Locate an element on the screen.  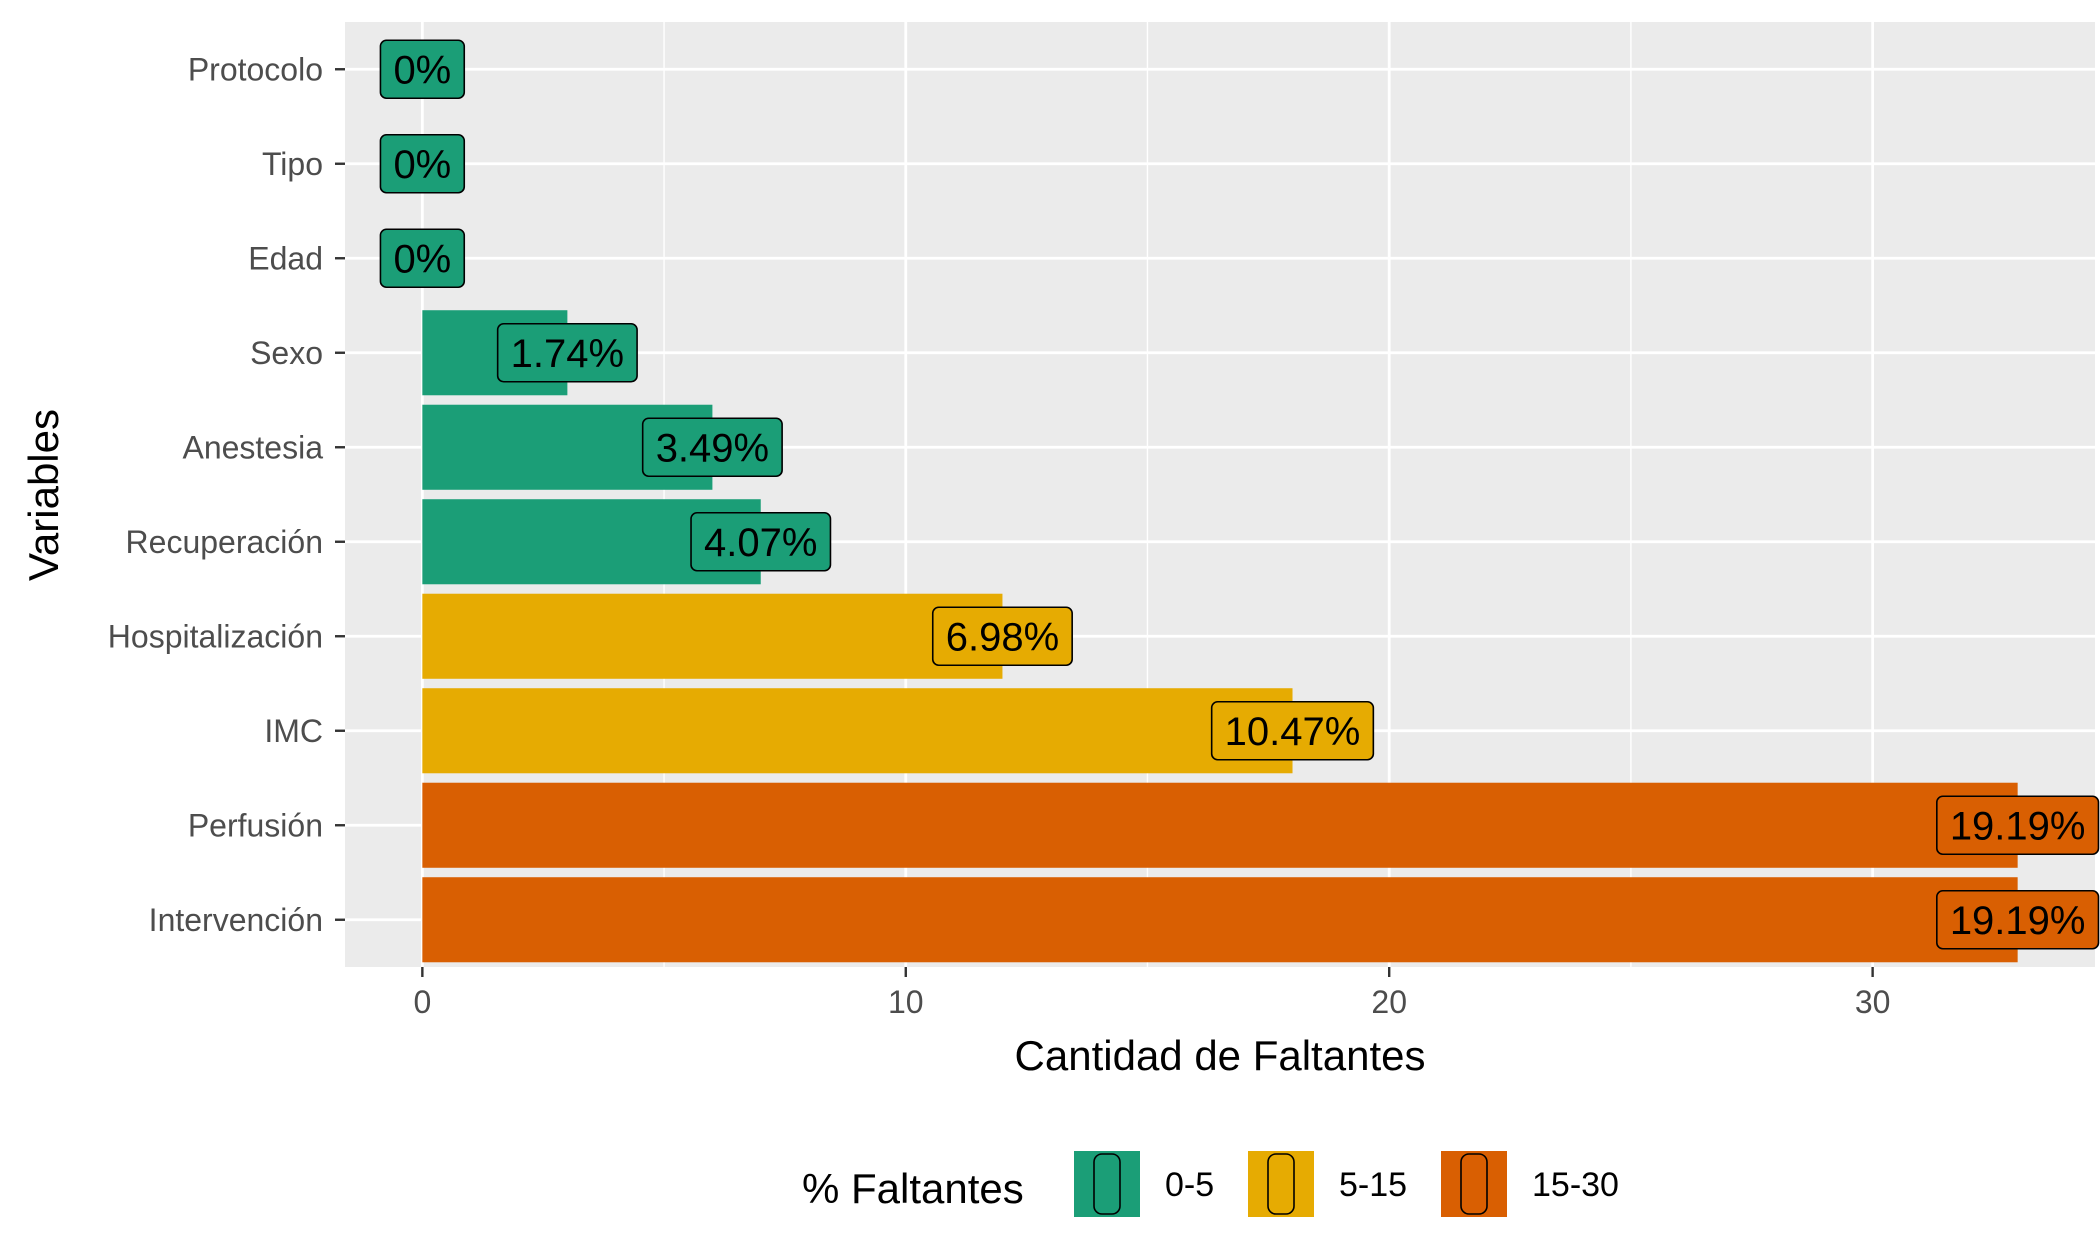
data-label-text: 1.74% is located at coordinates (567, 354).